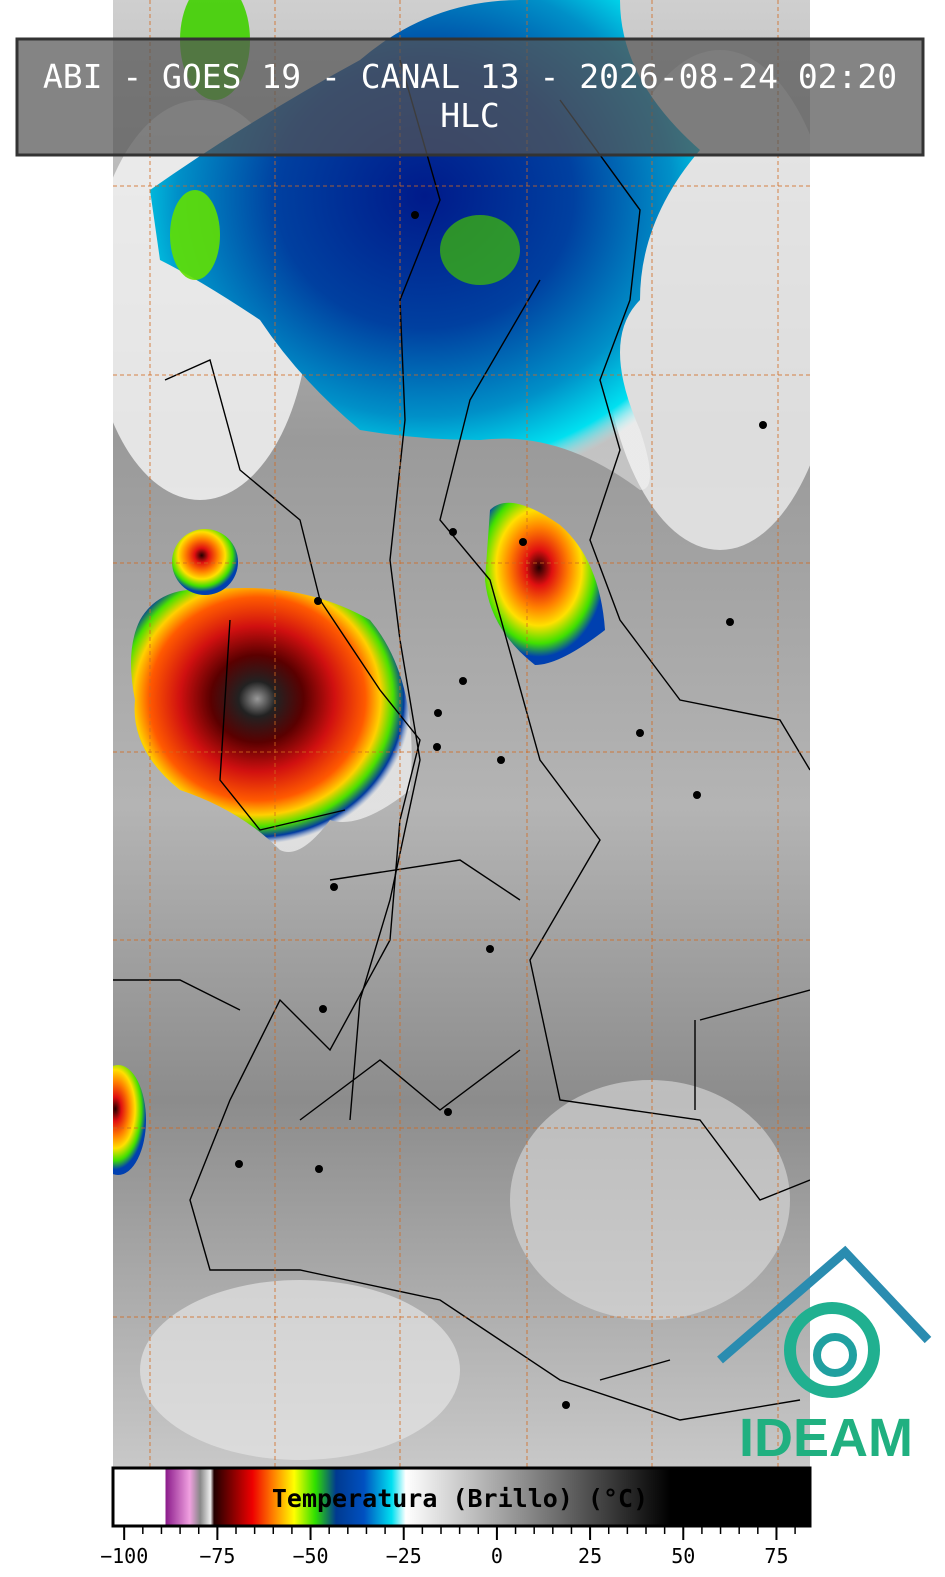  I want to click on tick-label: 0, so click(497, 1556).